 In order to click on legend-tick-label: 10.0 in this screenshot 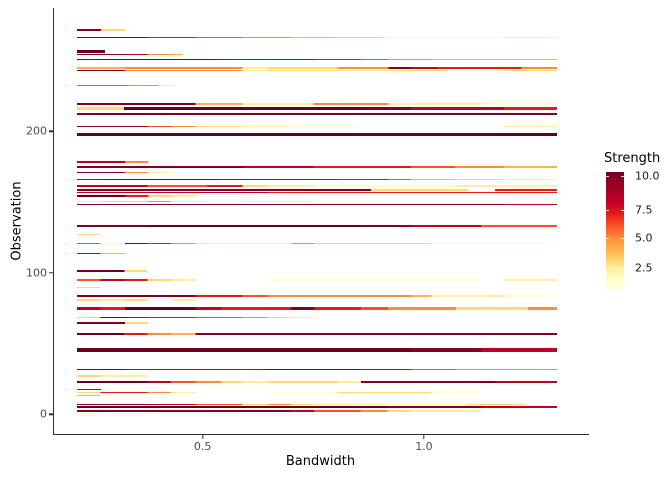, I will do `click(647, 176)`.